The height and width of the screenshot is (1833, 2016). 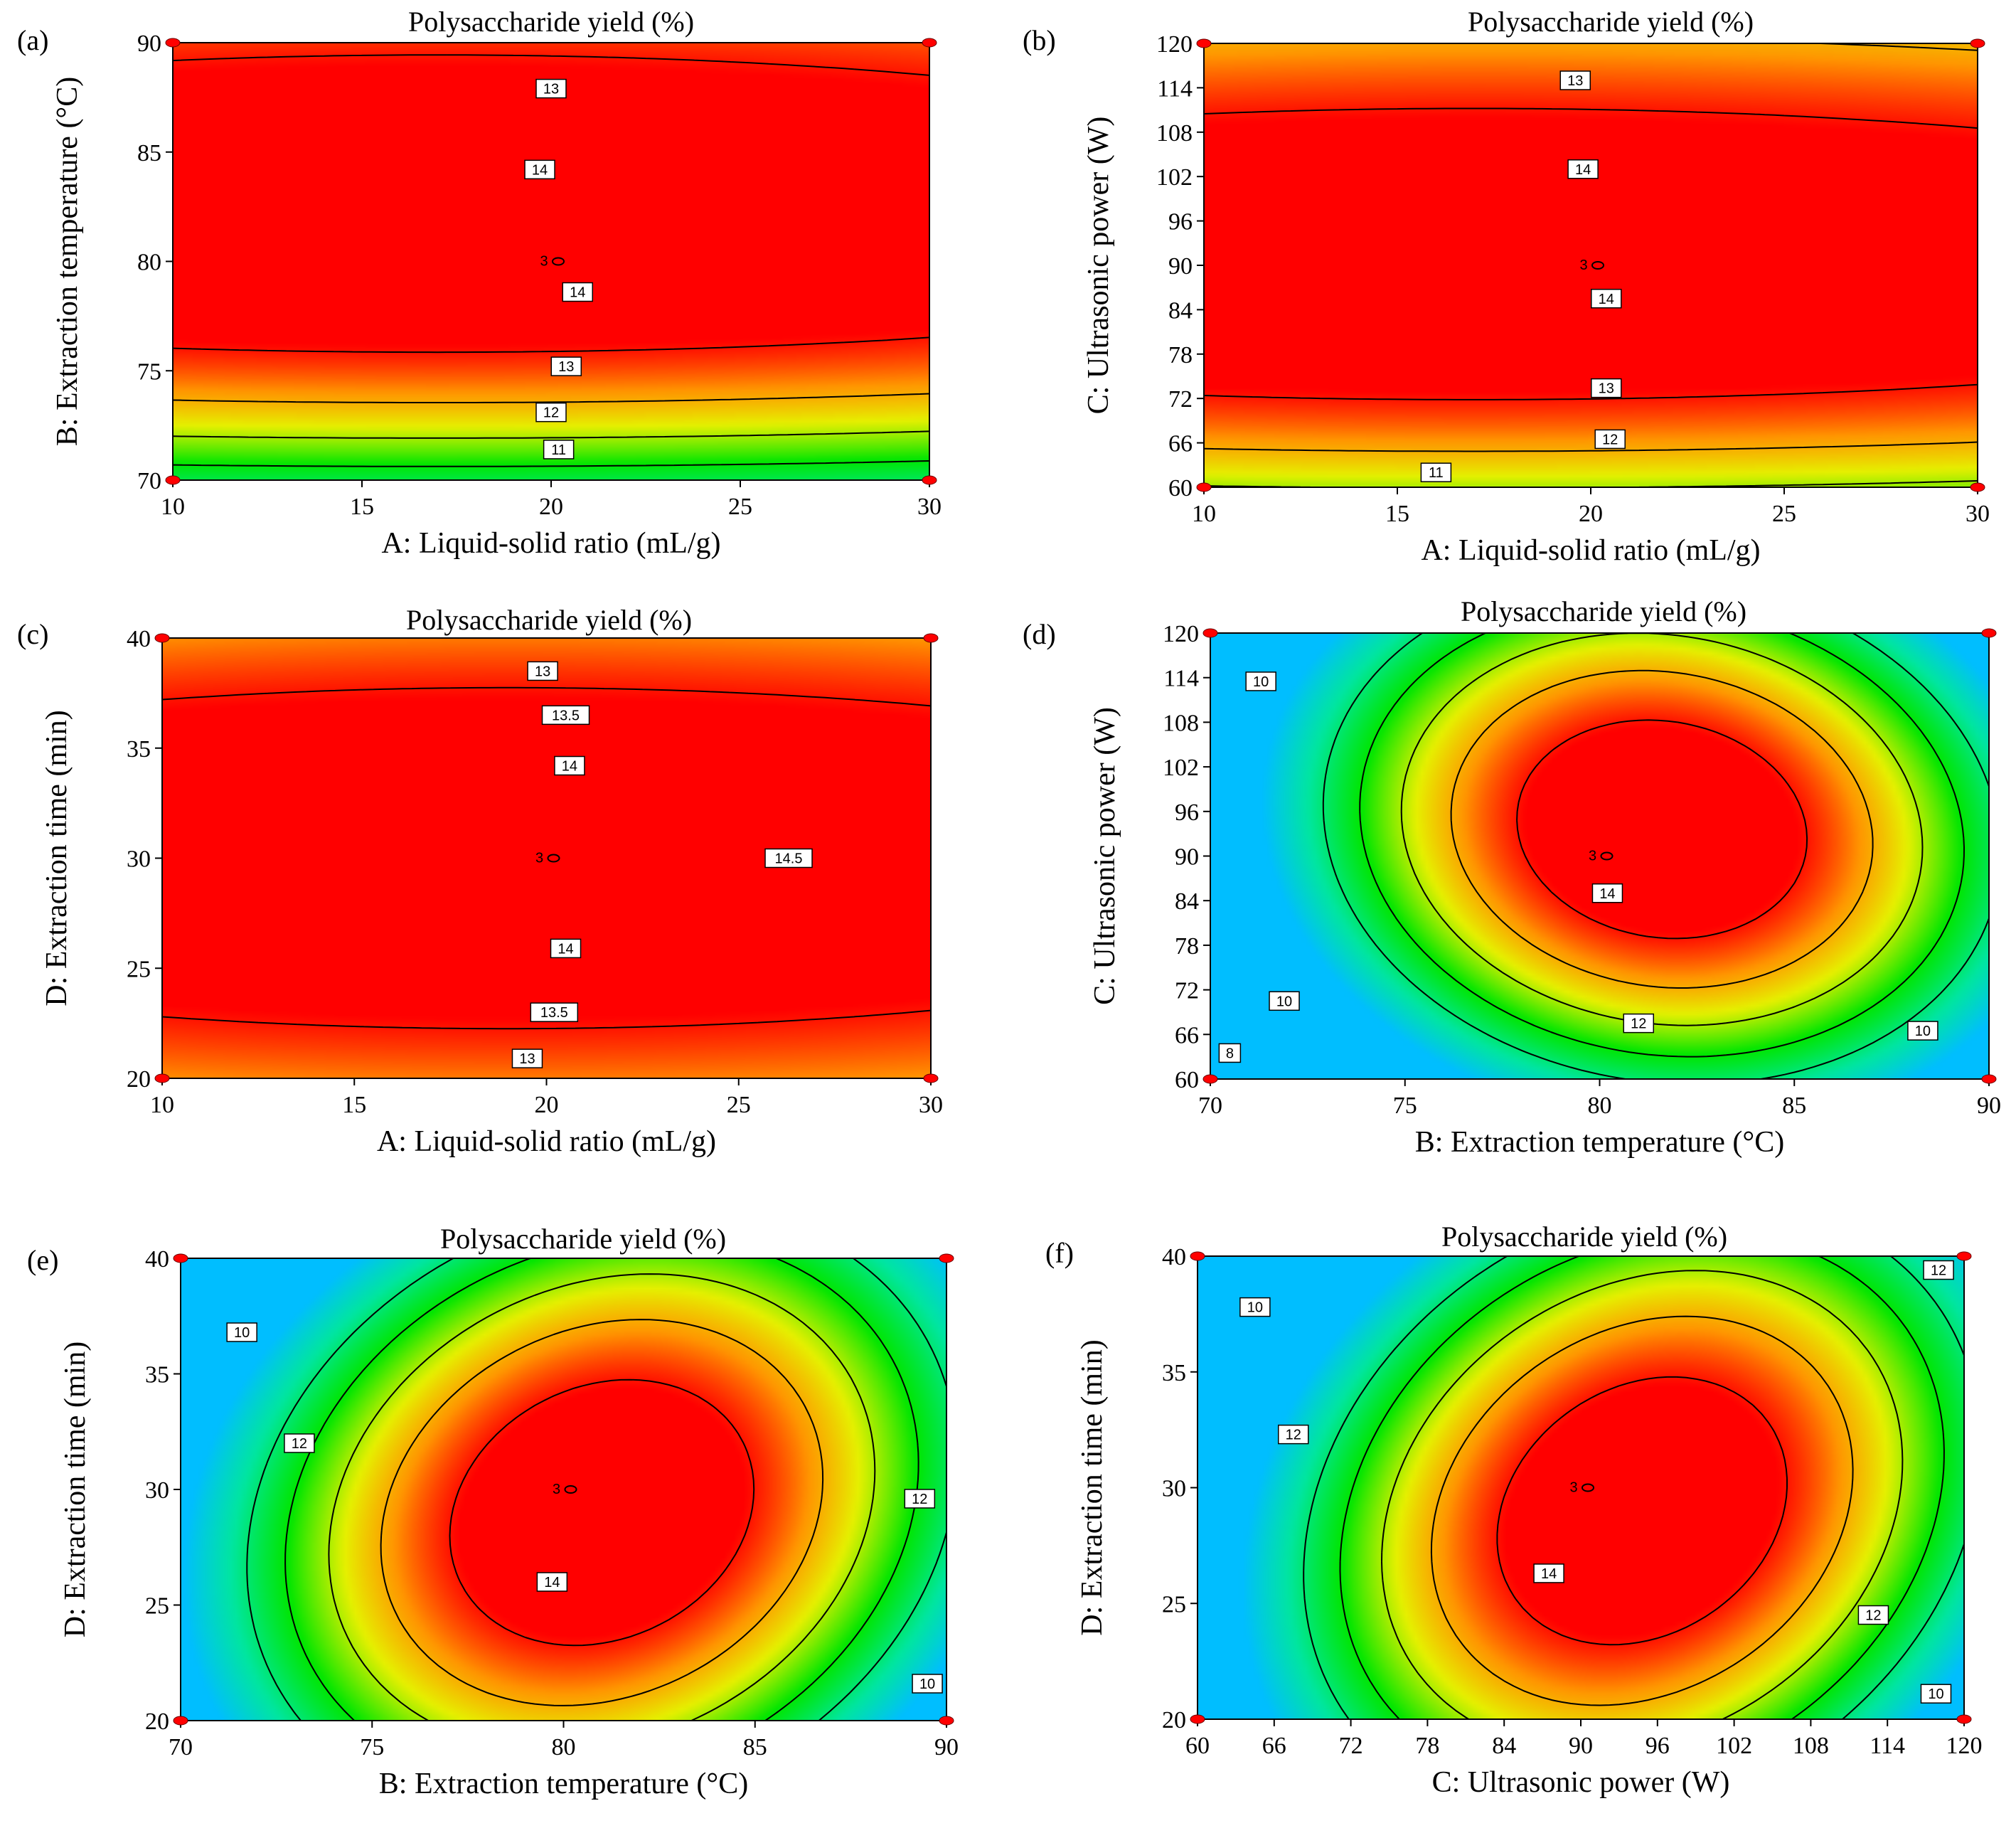 I want to click on x-tick-label: 70, so click(x=181, y=1747).